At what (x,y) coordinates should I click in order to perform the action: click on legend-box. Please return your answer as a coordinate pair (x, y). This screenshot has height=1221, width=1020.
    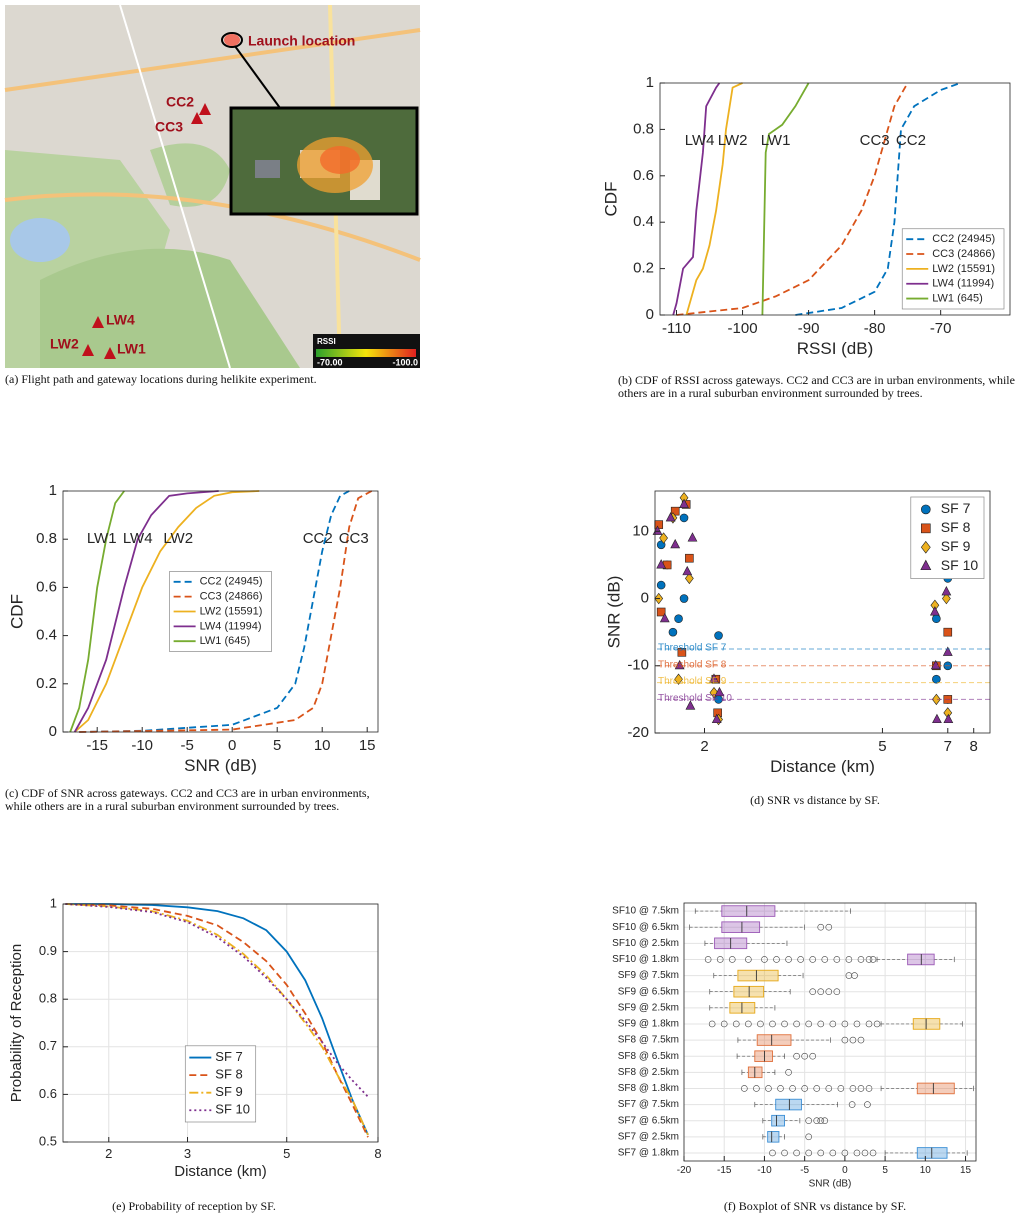
    Looking at the image, I should click on (220, 1084).